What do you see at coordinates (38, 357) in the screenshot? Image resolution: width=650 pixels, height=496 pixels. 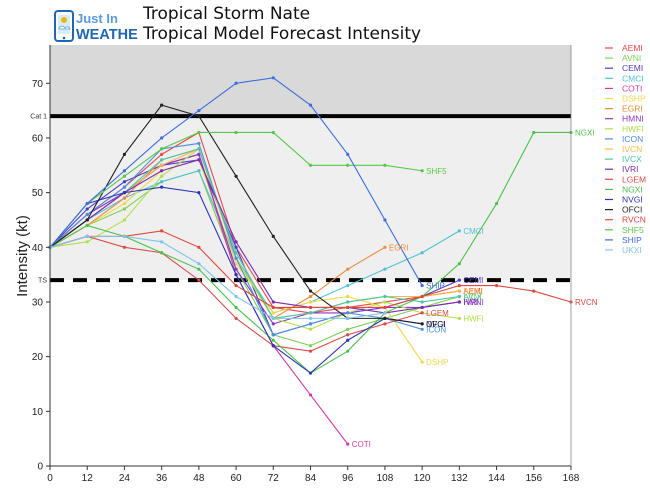 I see `y-tick-label: 20` at bounding box center [38, 357].